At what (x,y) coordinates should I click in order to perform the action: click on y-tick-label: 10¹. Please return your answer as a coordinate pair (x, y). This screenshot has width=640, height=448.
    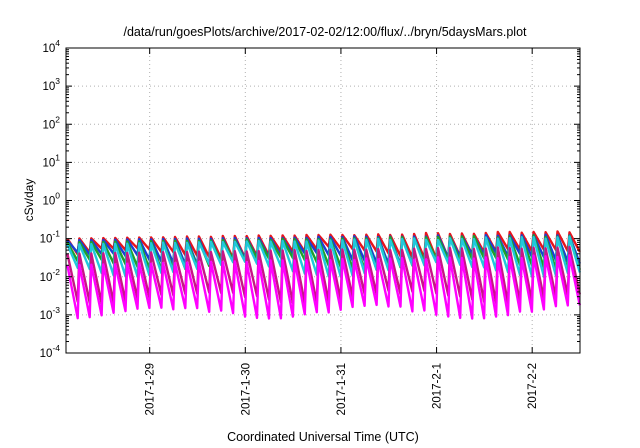
    Looking at the image, I should click on (51, 160).